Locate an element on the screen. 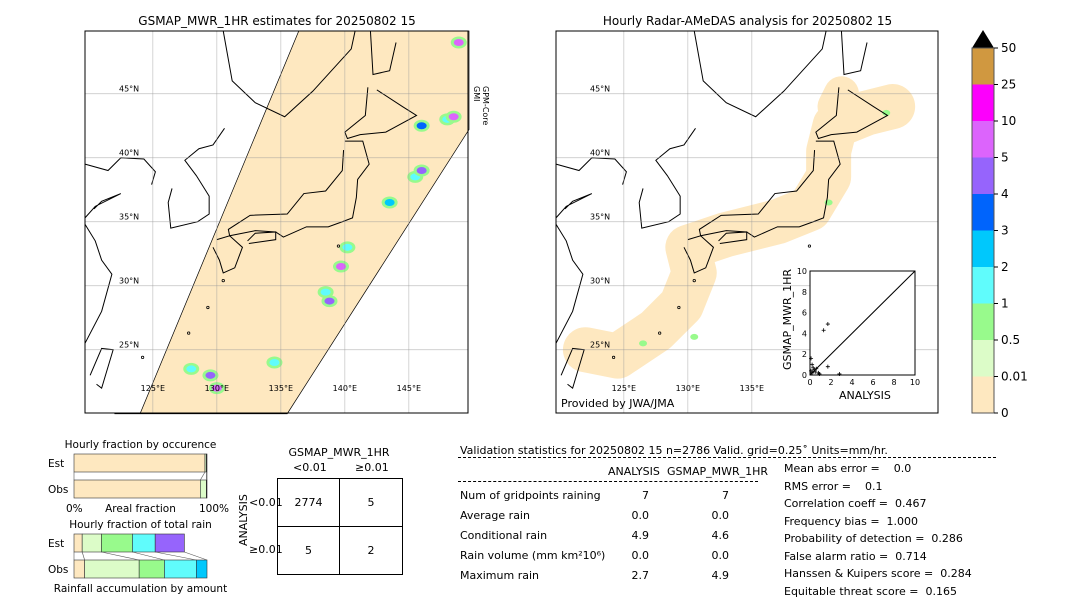  colorbar-label: 1 is located at coordinates (1005, 304).